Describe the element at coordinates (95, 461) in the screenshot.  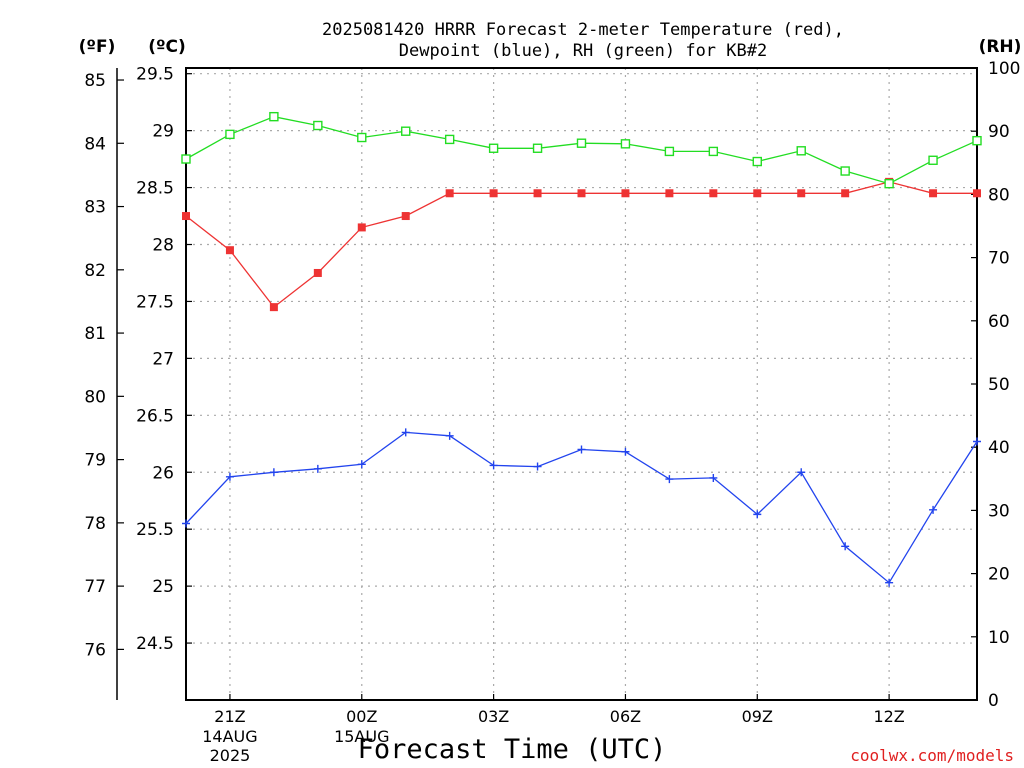
I see `fahrenheit-tick-label-3: 79` at that location.